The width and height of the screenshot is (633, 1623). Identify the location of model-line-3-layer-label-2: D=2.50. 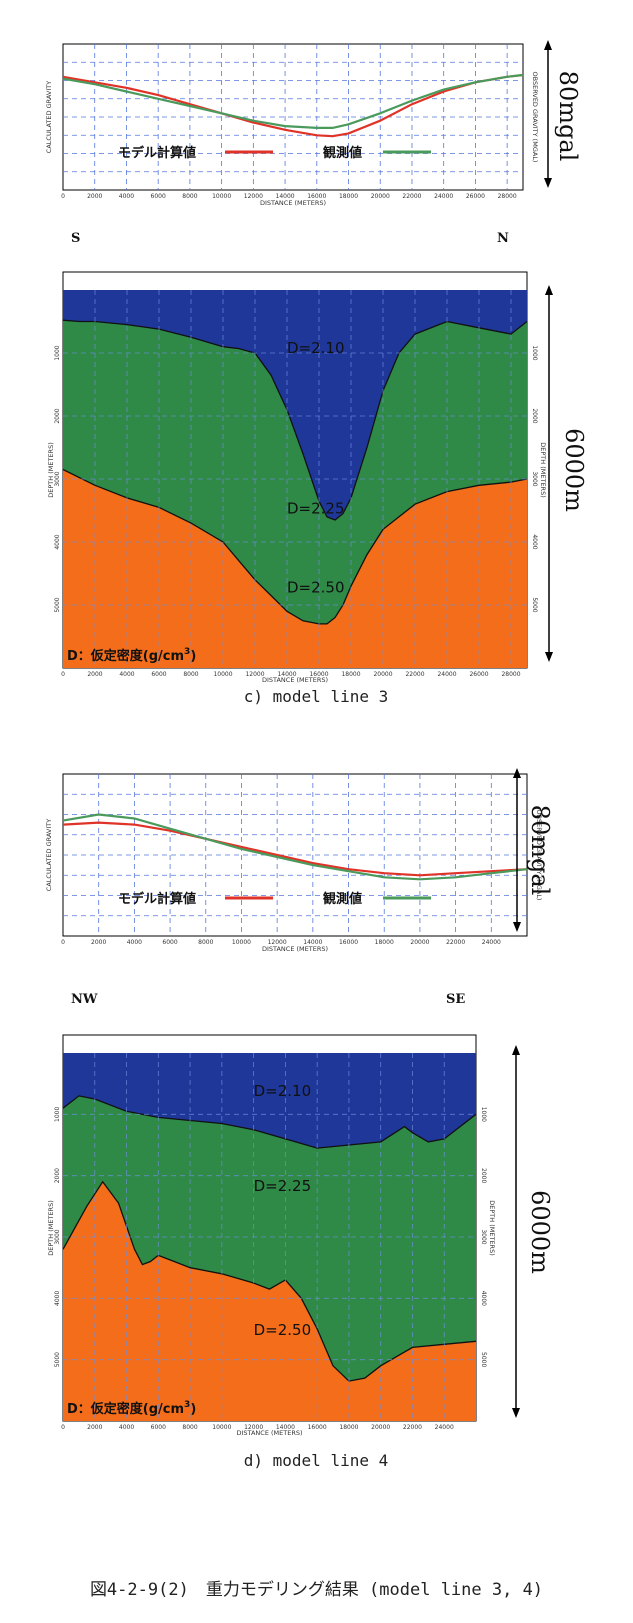
(316, 587).